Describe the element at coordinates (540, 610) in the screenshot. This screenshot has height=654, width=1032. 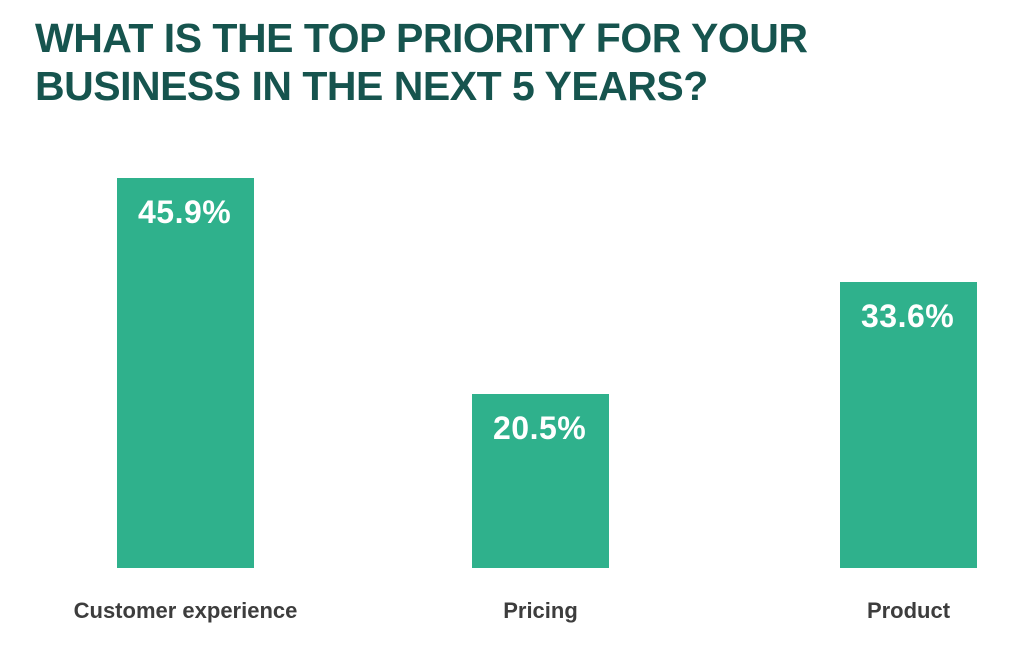
I see `bar-category-label: Pricing` at that location.